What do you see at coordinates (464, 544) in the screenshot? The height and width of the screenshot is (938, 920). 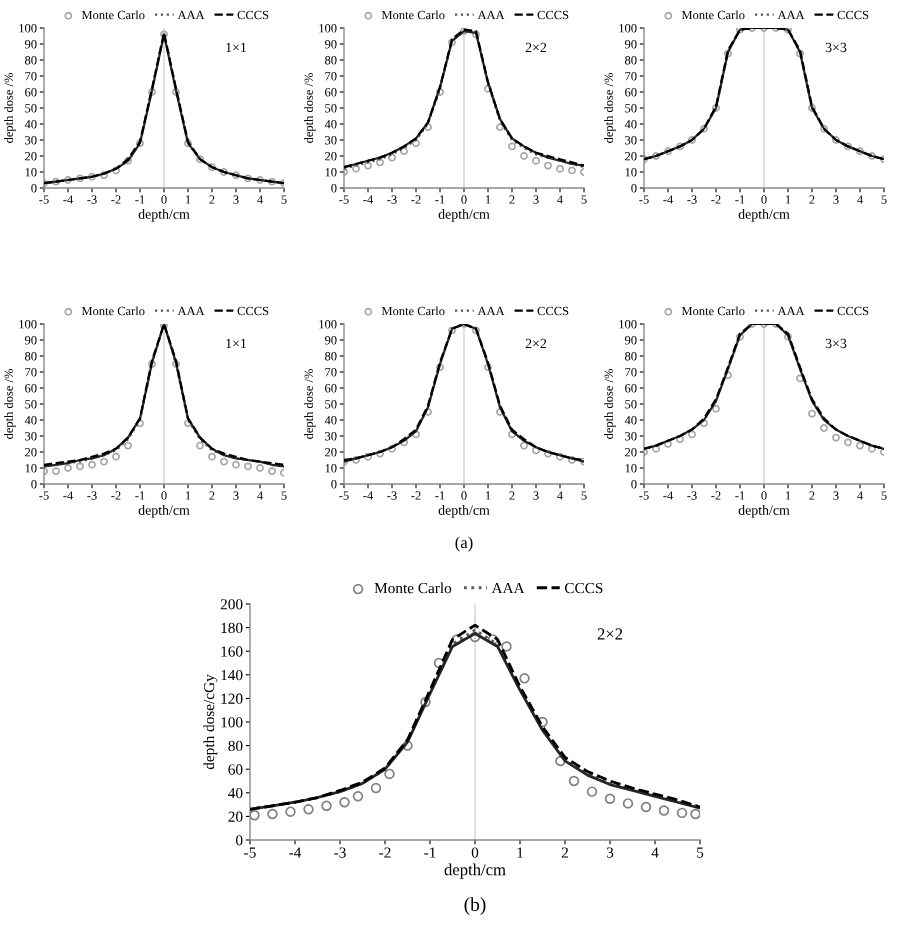 I see `text: (a)` at bounding box center [464, 544].